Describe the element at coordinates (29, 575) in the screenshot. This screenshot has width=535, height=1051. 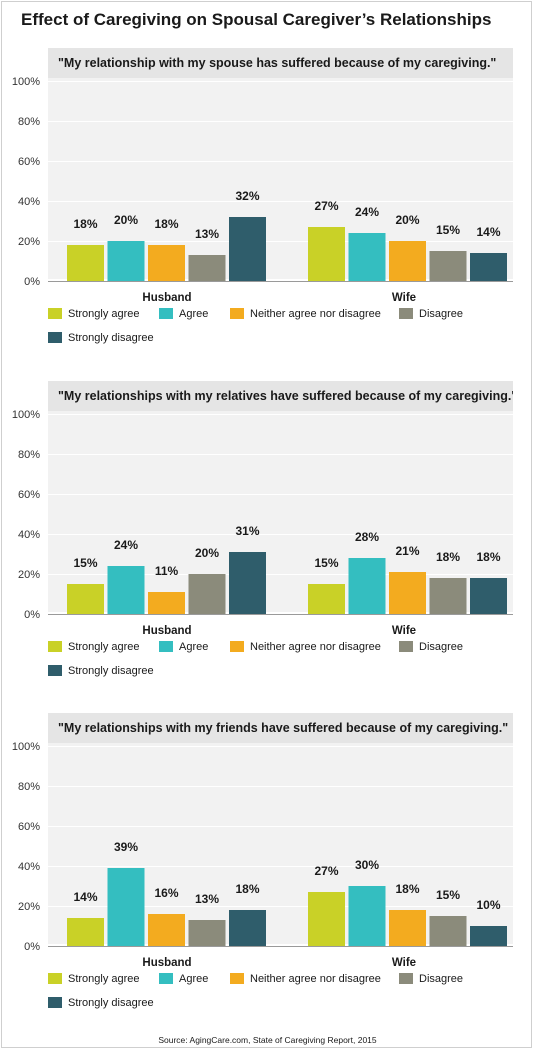
I see `y-tick-label: 20%` at that location.